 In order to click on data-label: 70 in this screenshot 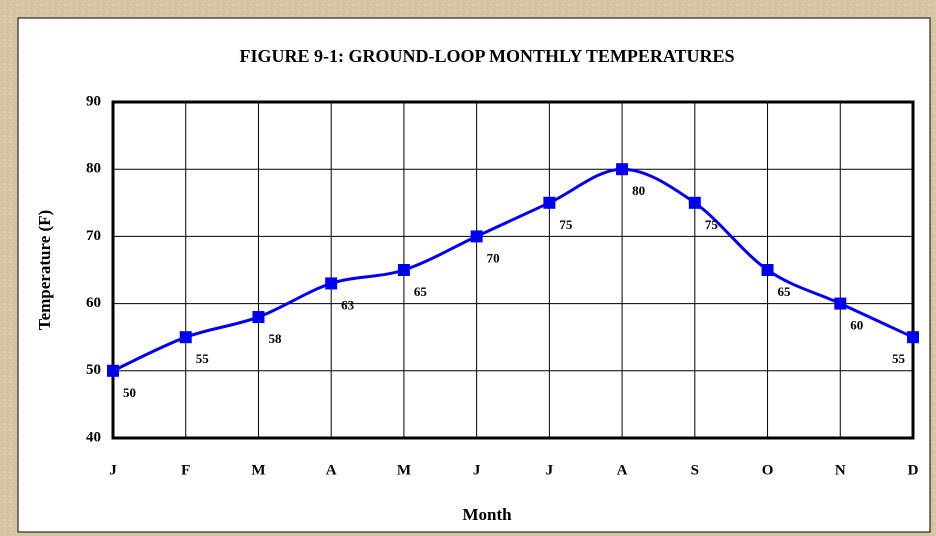, I will do `click(493, 257)`.